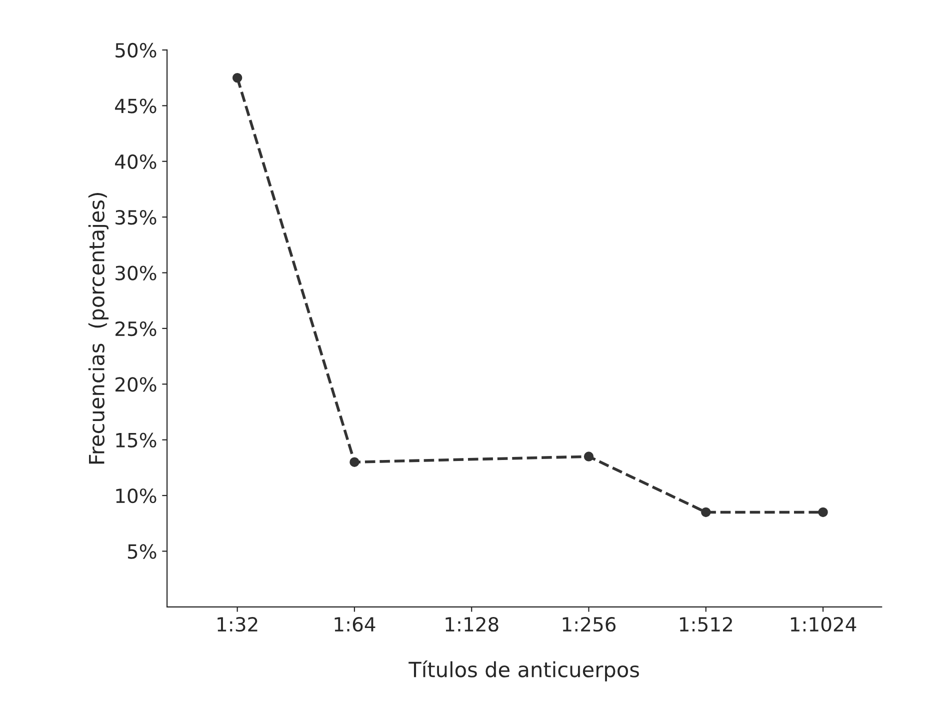 This screenshot has height=714, width=928. I want to click on y-tick-label: 10%, so click(136, 496).